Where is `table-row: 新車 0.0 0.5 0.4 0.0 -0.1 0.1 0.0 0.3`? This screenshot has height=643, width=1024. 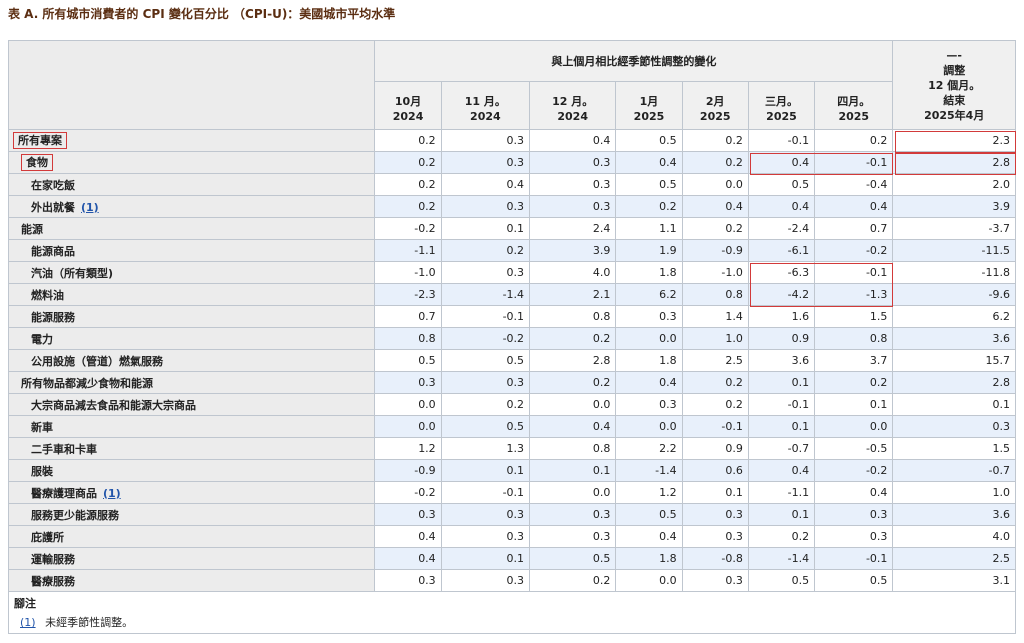 table-row: 新車 0.0 0.5 0.4 0.0 -0.1 0.1 0.0 0.3 is located at coordinates (511, 426).